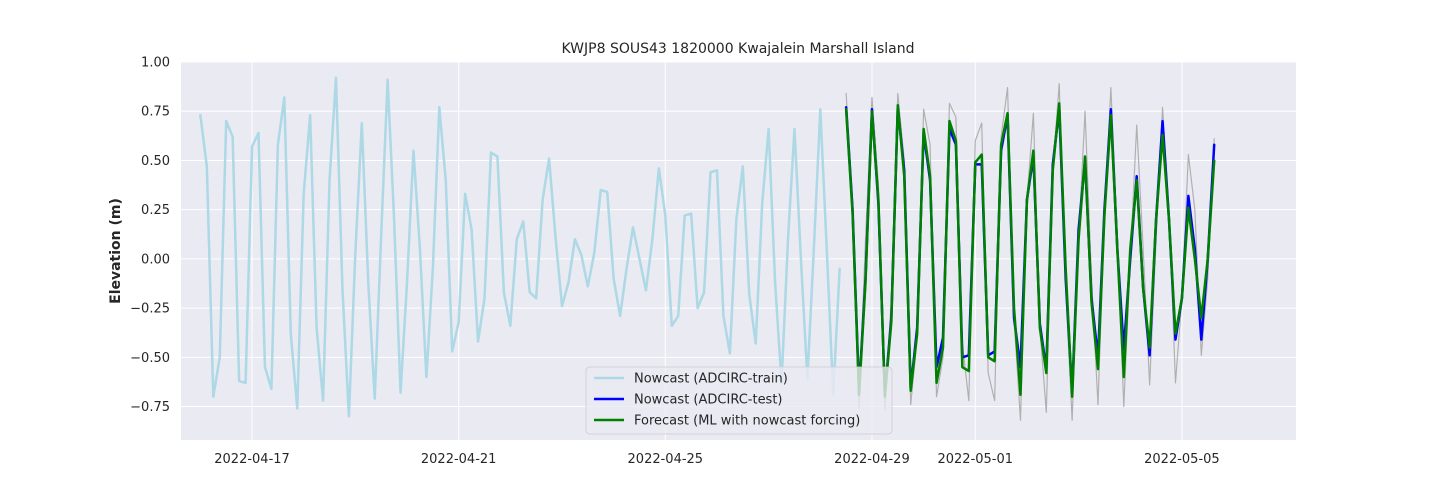  What do you see at coordinates (711, 379) in the screenshot?
I see `legend-entry-label: Nowcast (ADCIRC-train)` at bounding box center [711, 379].